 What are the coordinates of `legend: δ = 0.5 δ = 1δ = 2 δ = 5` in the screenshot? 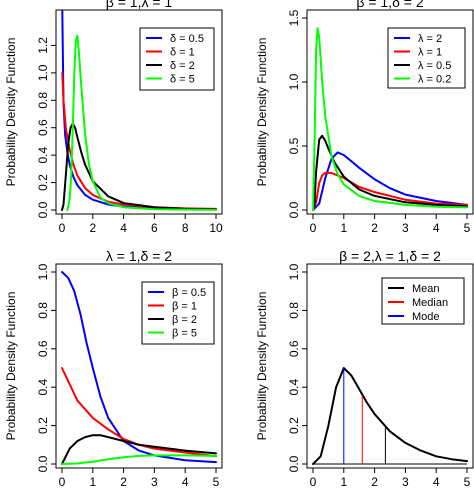 It's located at (177, 59).